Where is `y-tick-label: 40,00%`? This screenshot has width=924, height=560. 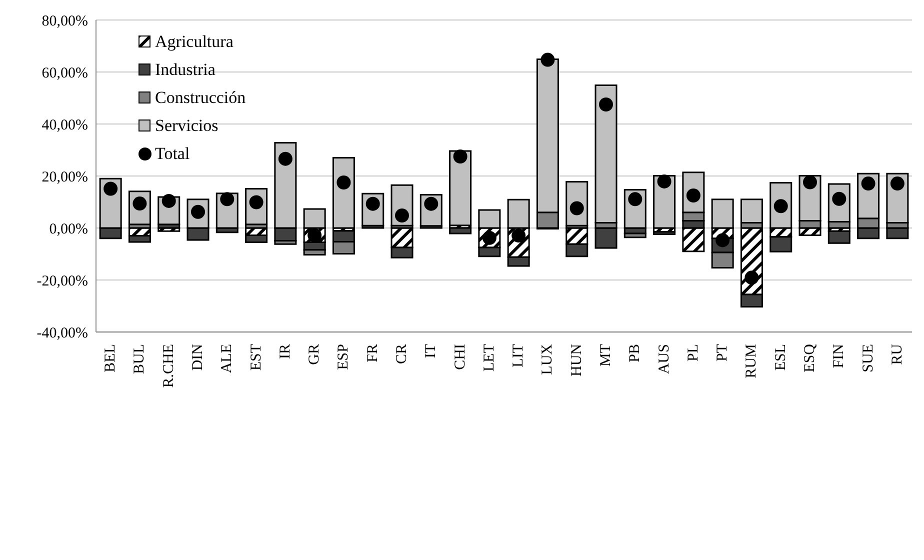 y-tick-label: 40,00% is located at coordinates (65, 125).